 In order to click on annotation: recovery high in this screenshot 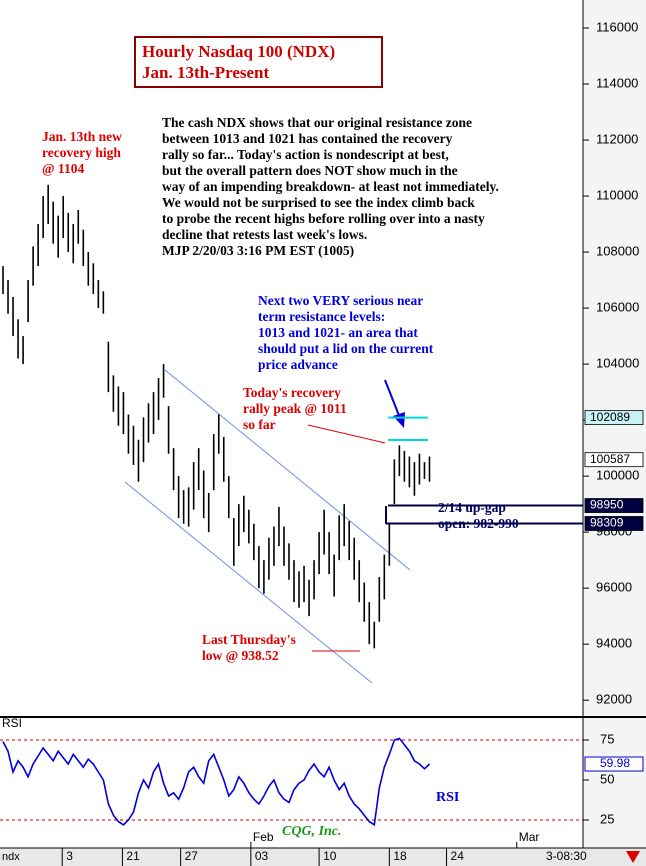, I will do `click(81, 152)`.